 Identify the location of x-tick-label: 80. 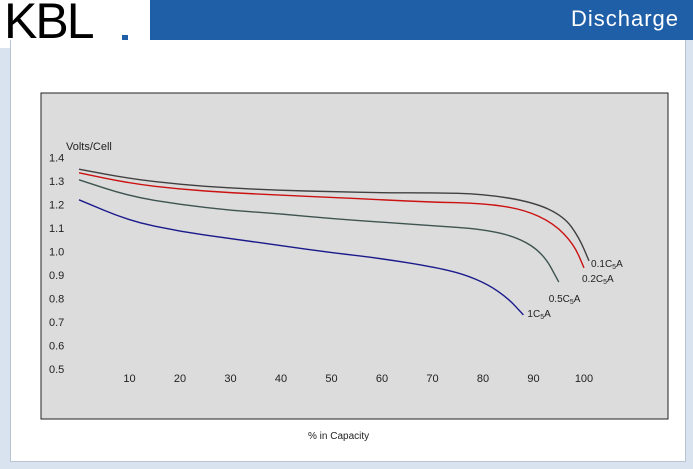
(483, 379).